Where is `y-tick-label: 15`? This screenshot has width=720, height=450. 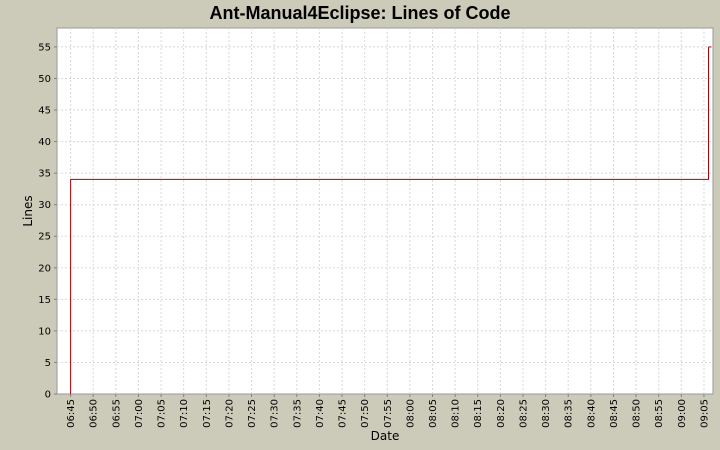 y-tick-label: 15 is located at coordinates (44, 300).